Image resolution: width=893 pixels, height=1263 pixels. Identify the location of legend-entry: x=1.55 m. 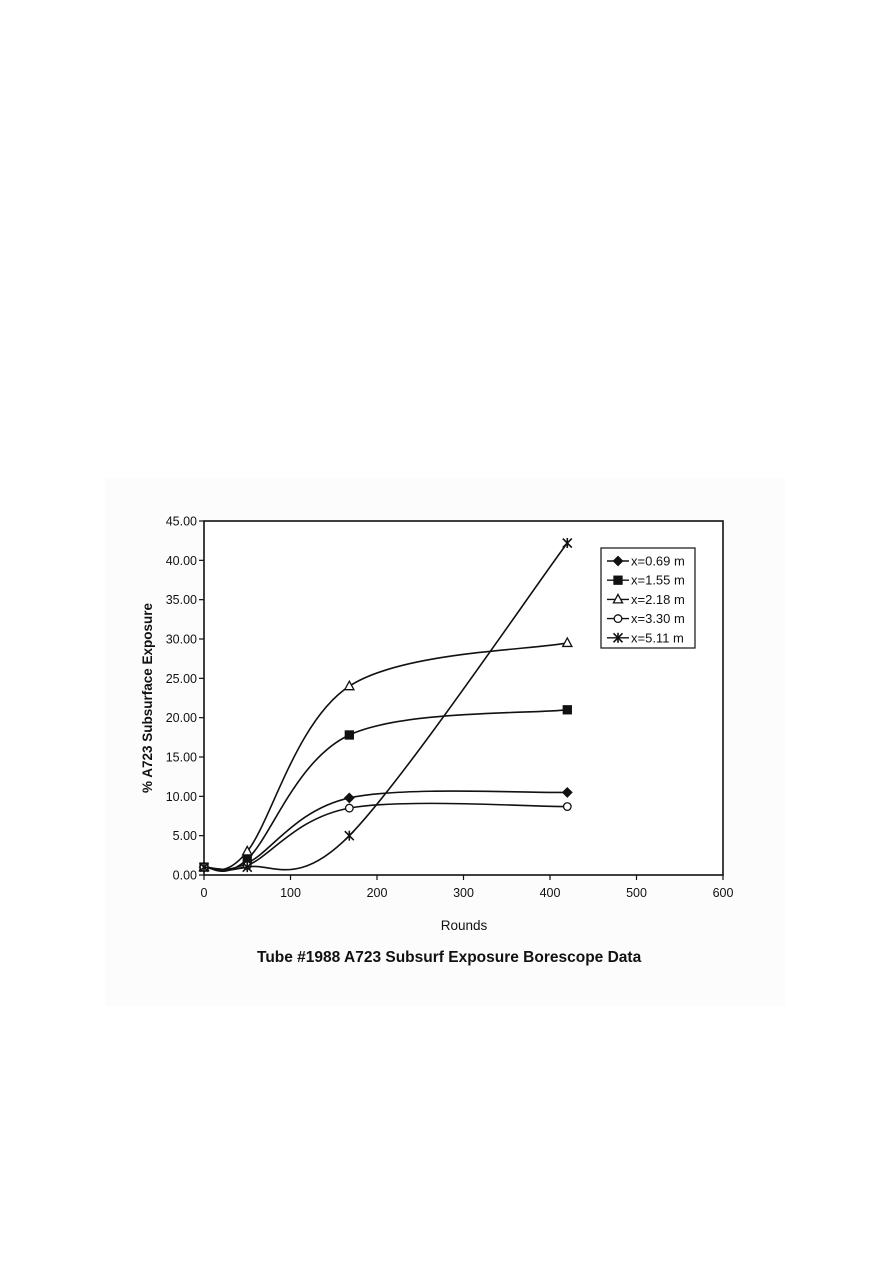
(646, 580).